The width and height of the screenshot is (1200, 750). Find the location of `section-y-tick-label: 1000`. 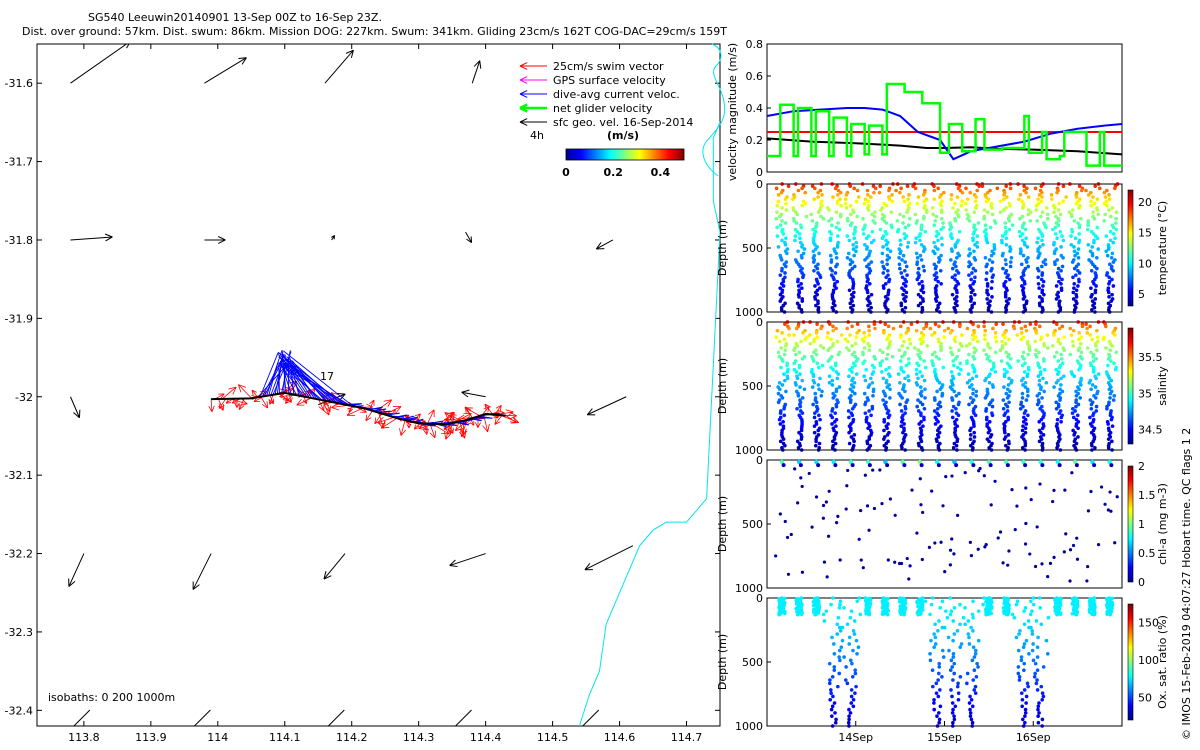

section-y-tick-label: 1000 is located at coordinates (749, 450).